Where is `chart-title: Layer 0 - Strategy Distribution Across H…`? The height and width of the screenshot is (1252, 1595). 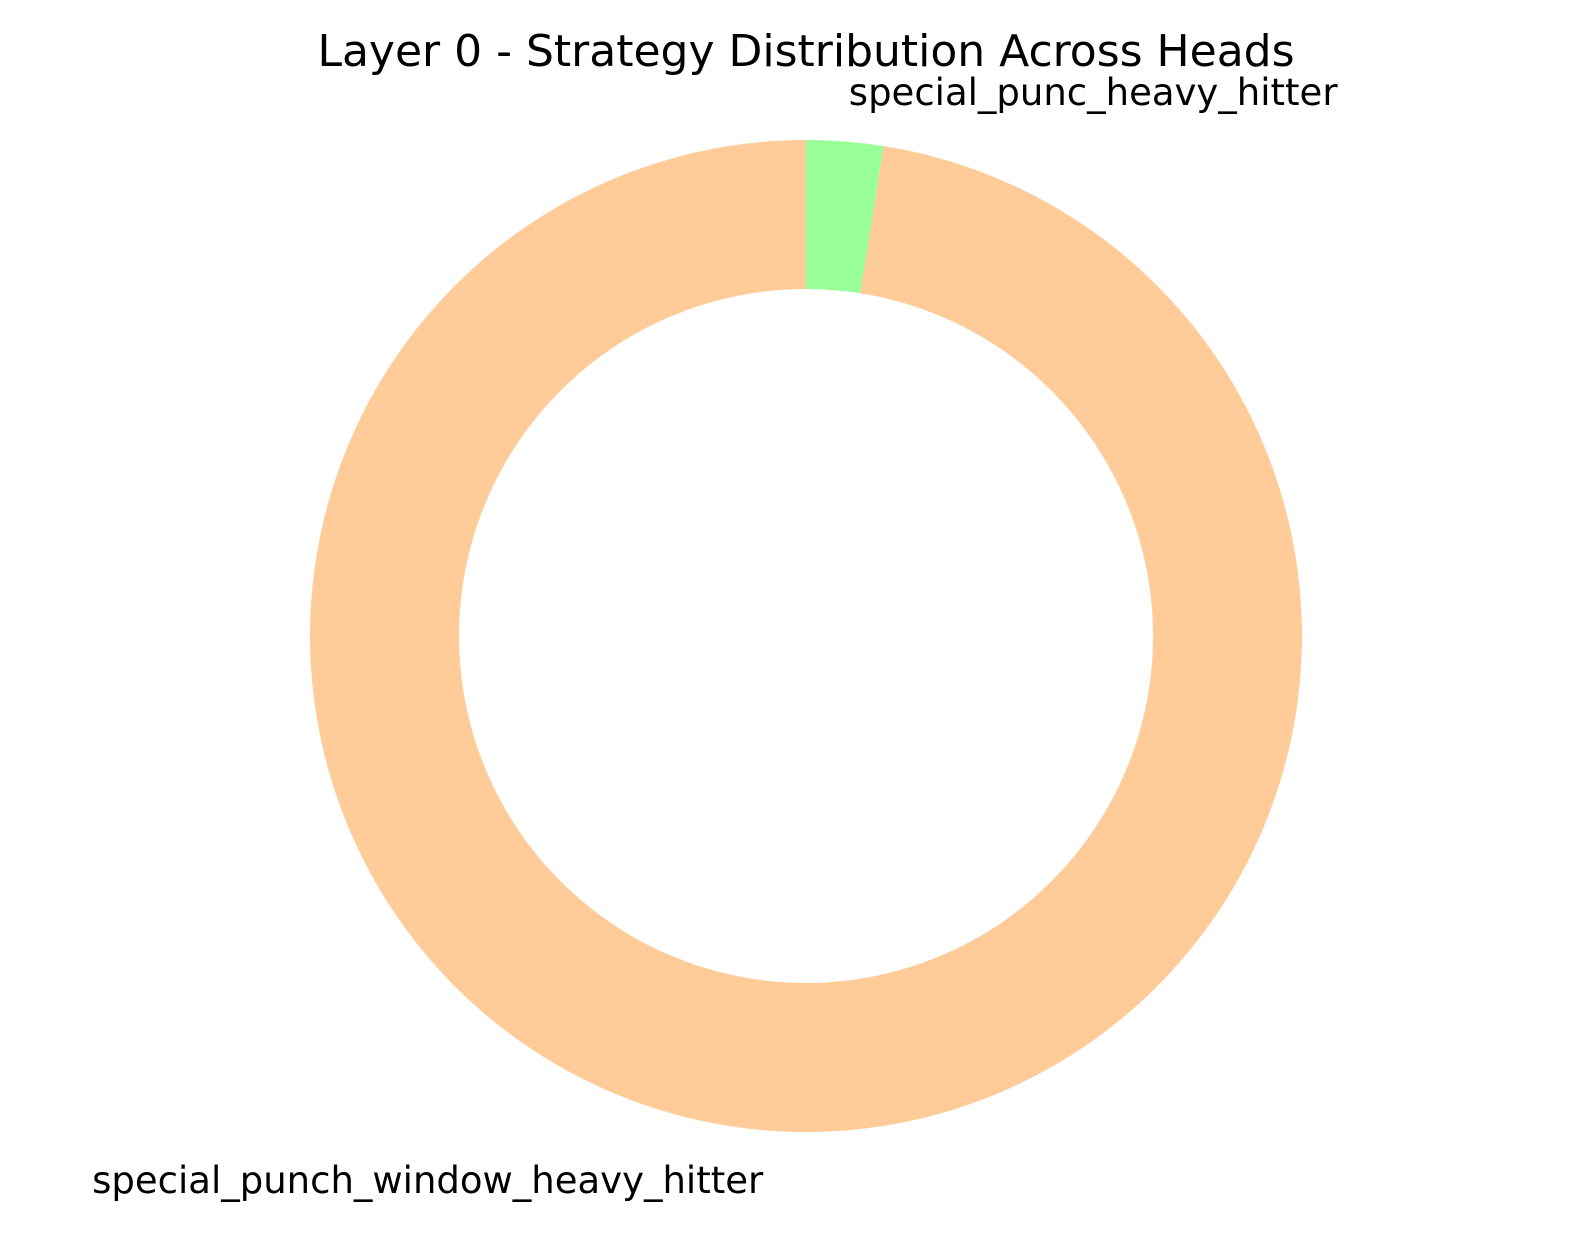 chart-title: Layer 0 - Strategy Distribution Across H… is located at coordinates (805, 51).